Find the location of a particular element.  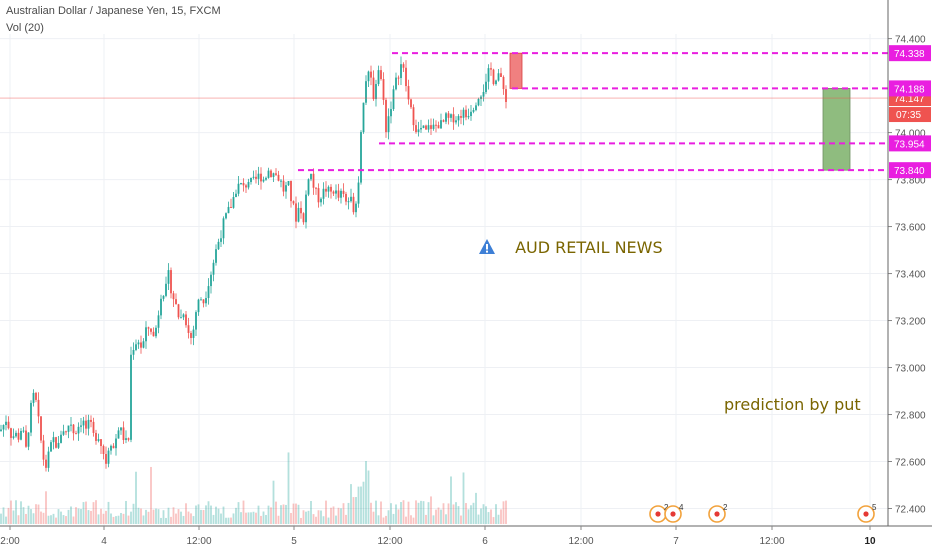

event-markers: 2 4 2 5 is located at coordinates (763, 513).